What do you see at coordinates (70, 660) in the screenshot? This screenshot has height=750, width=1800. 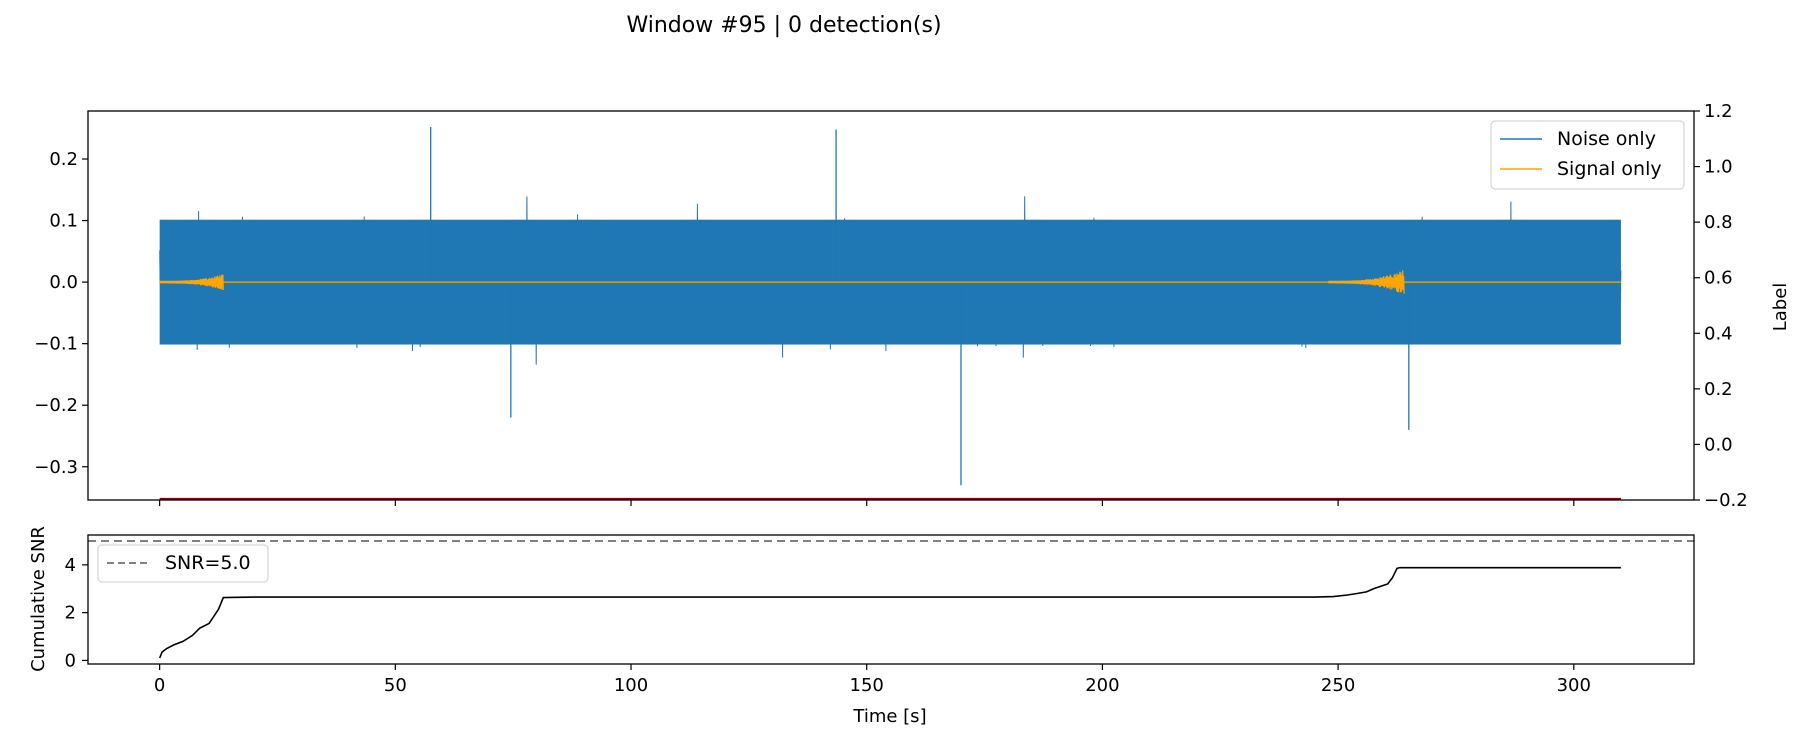 I see `snr-y-tick-label: 0` at bounding box center [70, 660].